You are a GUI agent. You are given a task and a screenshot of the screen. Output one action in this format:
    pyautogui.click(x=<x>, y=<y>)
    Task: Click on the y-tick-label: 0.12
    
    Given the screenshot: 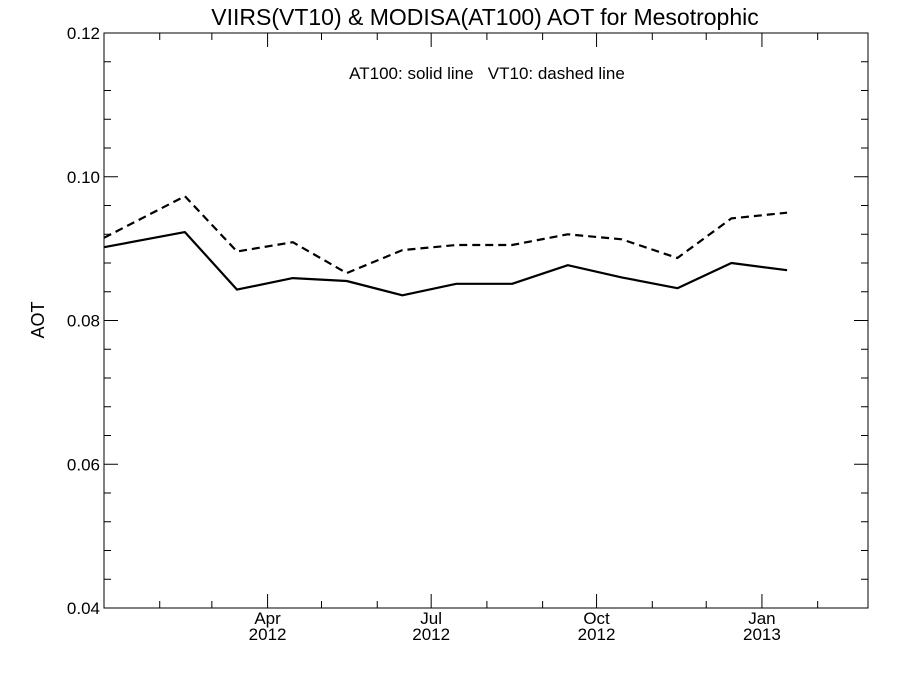 What is the action you would take?
    pyautogui.click(x=83, y=33)
    